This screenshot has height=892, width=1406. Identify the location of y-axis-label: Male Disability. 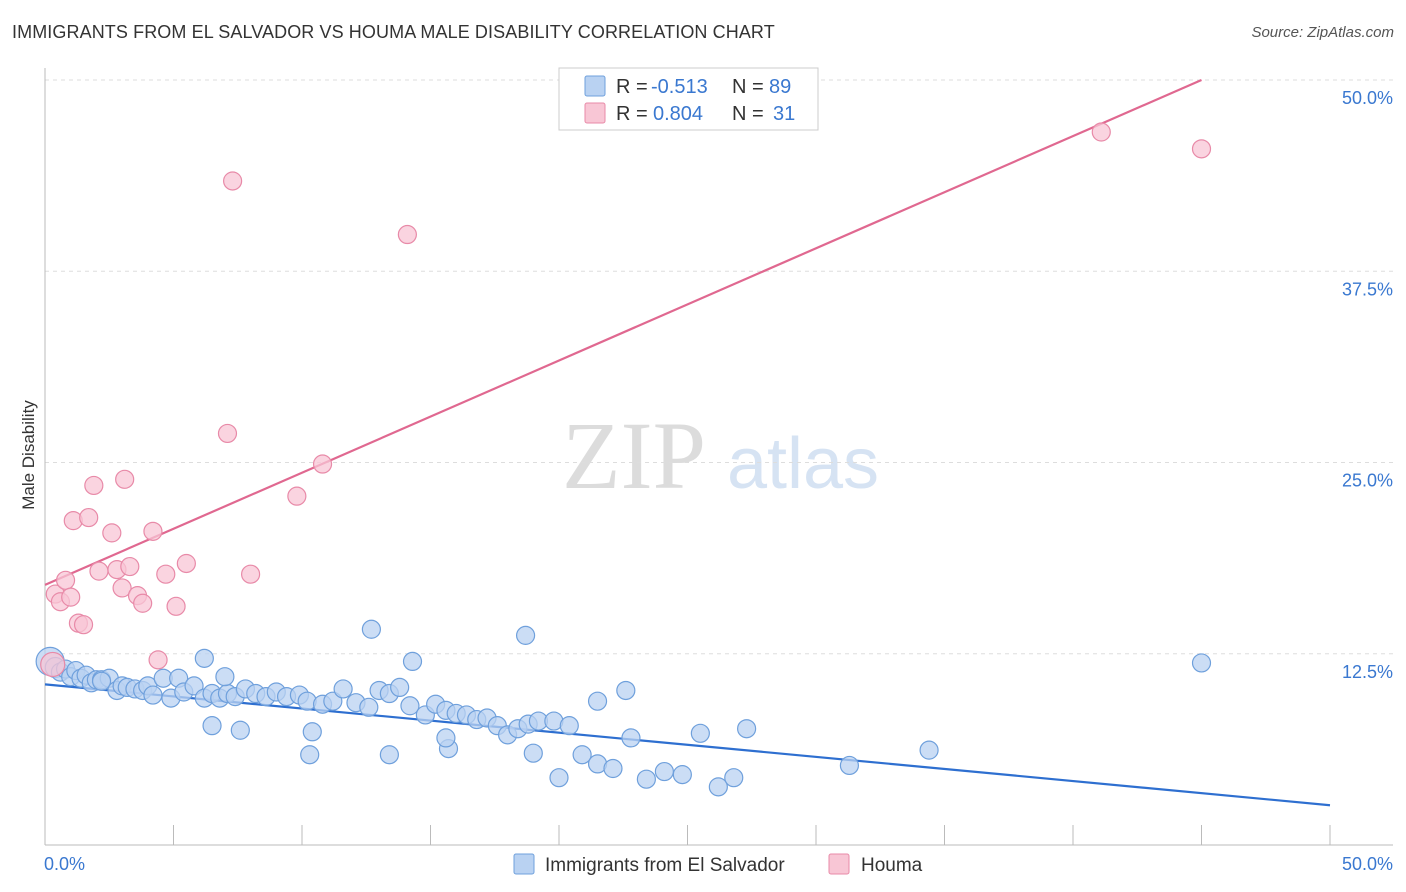
(28, 455).